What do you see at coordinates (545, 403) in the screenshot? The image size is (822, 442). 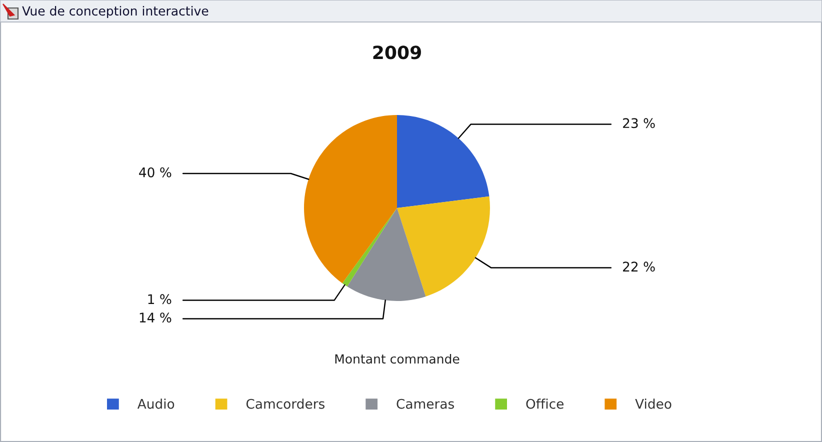 I see `legend-label: Office` at bounding box center [545, 403].